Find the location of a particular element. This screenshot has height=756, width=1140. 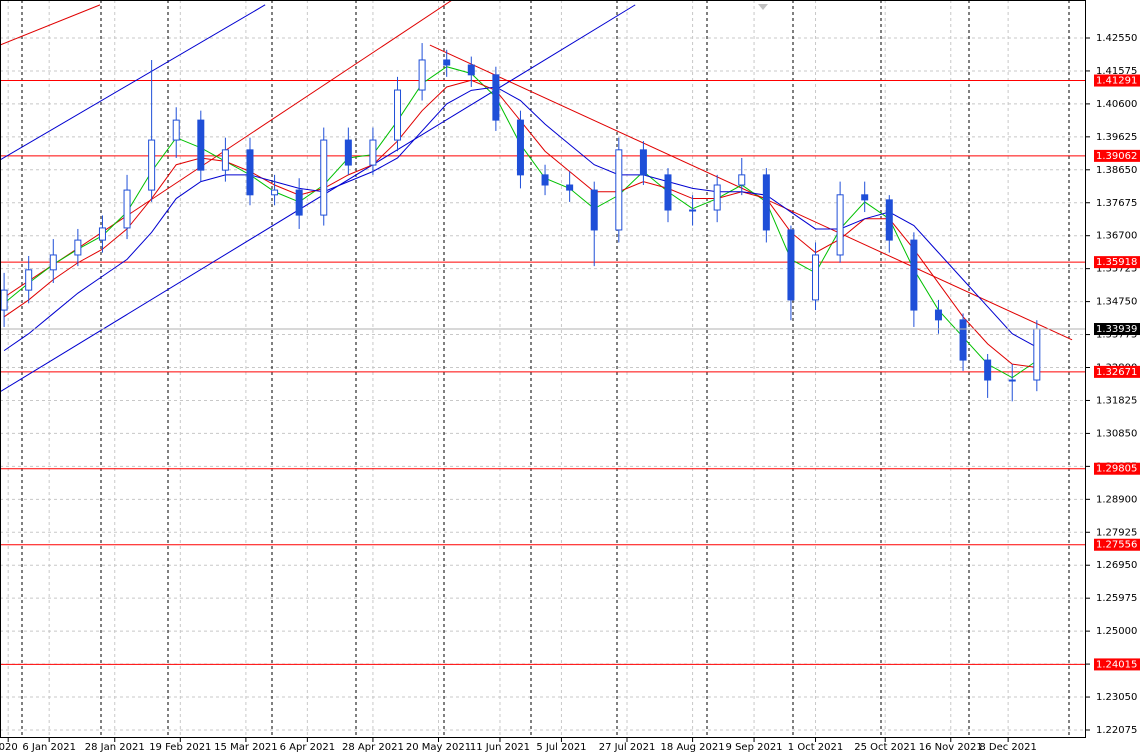

y-tick-label: 1.39625 is located at coordinates (1116, 137).